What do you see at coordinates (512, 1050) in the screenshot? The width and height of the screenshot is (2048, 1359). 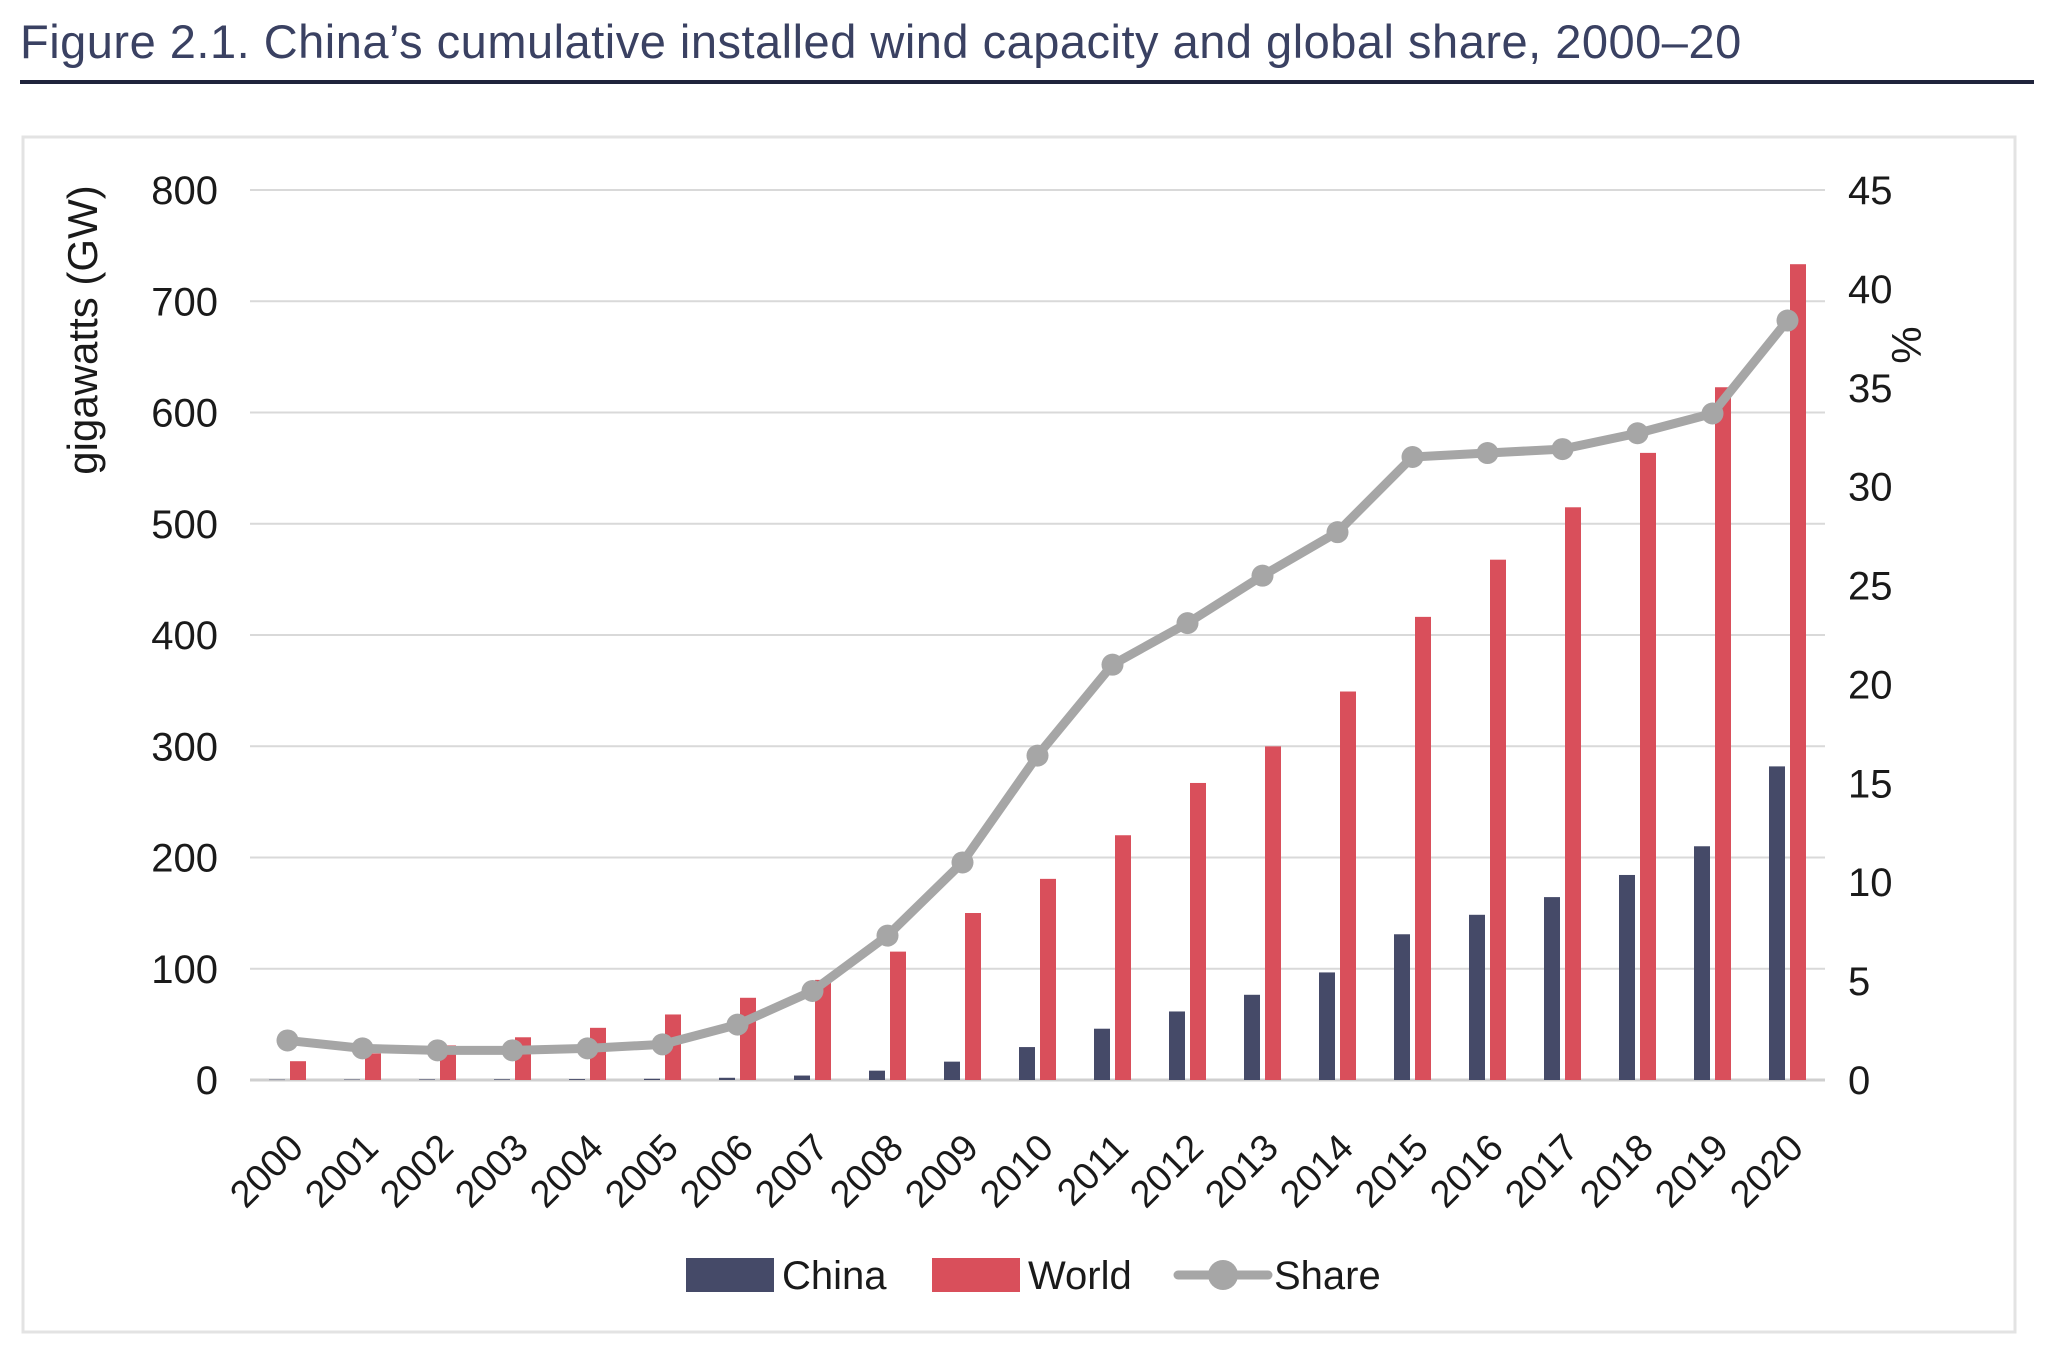 I see `share-point-2003` at bounding box center [512, 1050].